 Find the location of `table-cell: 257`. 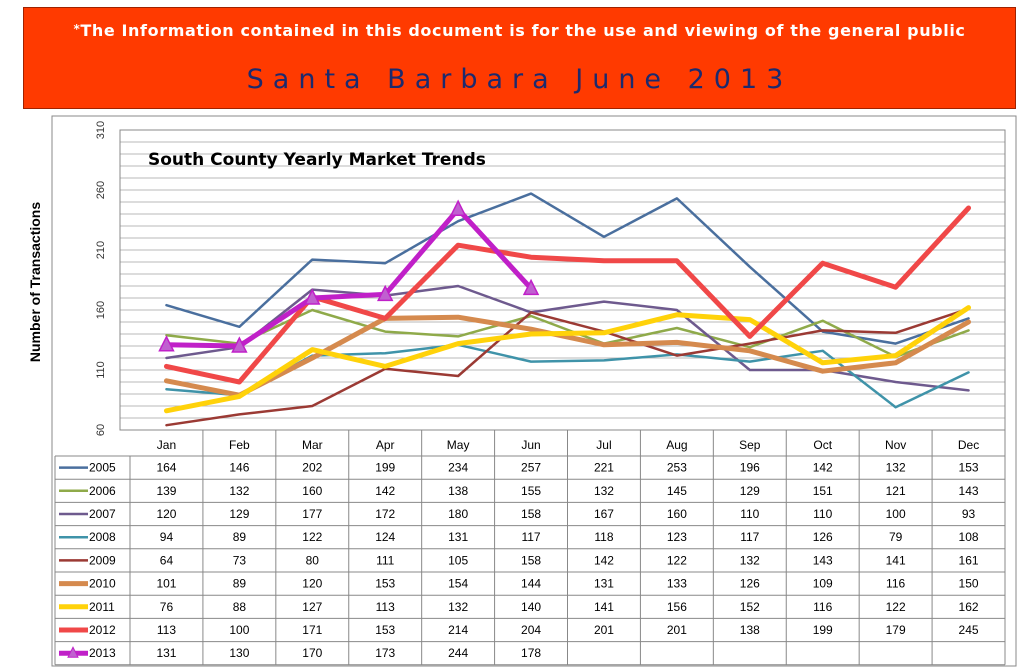

table-cell: 257 is located at coordinates (531, 468).